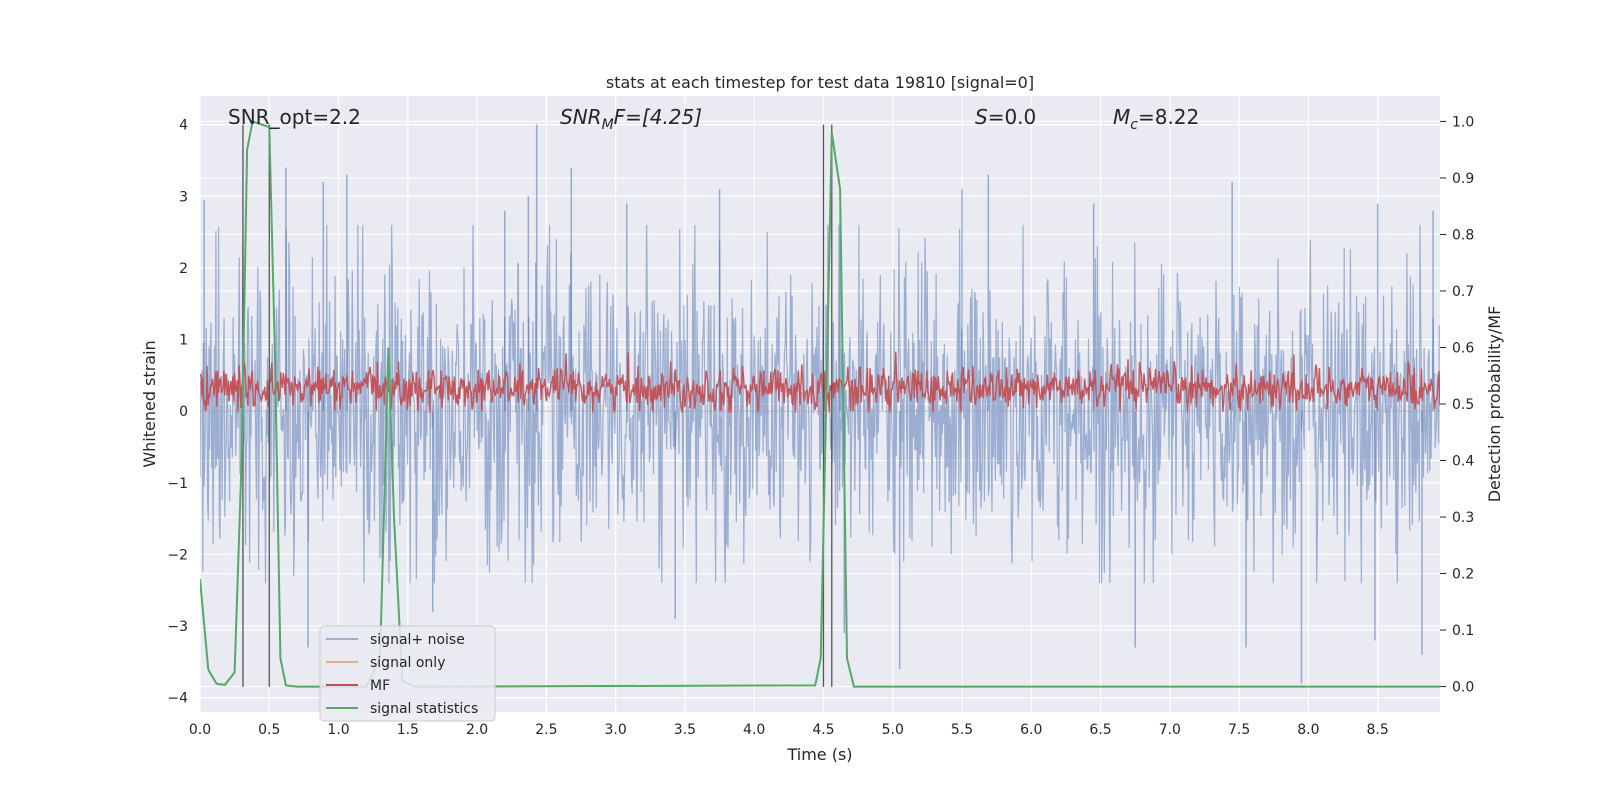 The image size is (1600, 800). What do you see at coordinates (1100, 730) in the screenshot?
I see `x-tick-label: 6.5` at bounding box center [1100, 730].